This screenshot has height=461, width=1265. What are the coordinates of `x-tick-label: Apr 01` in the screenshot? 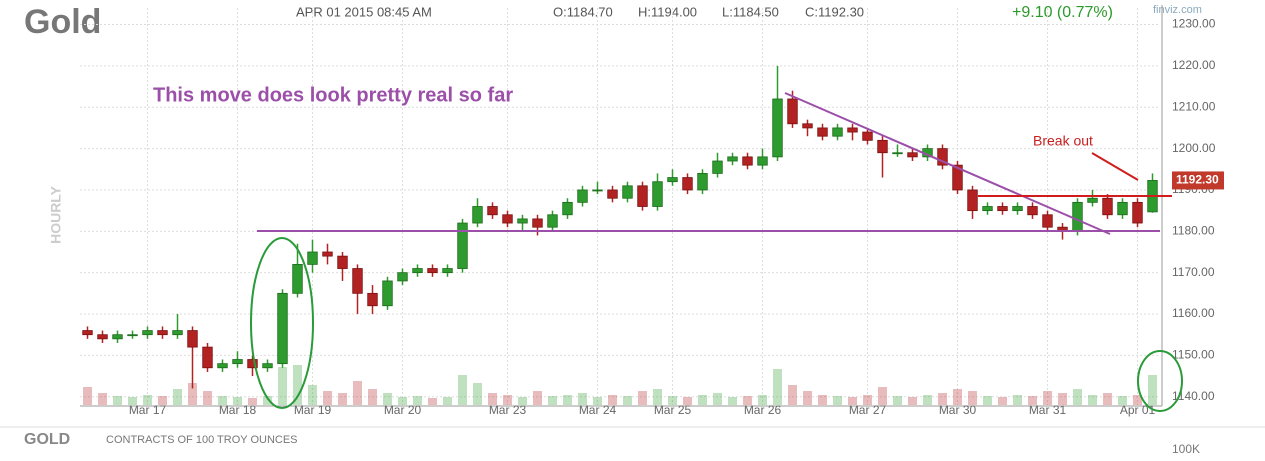 It's located at (1138, 410).